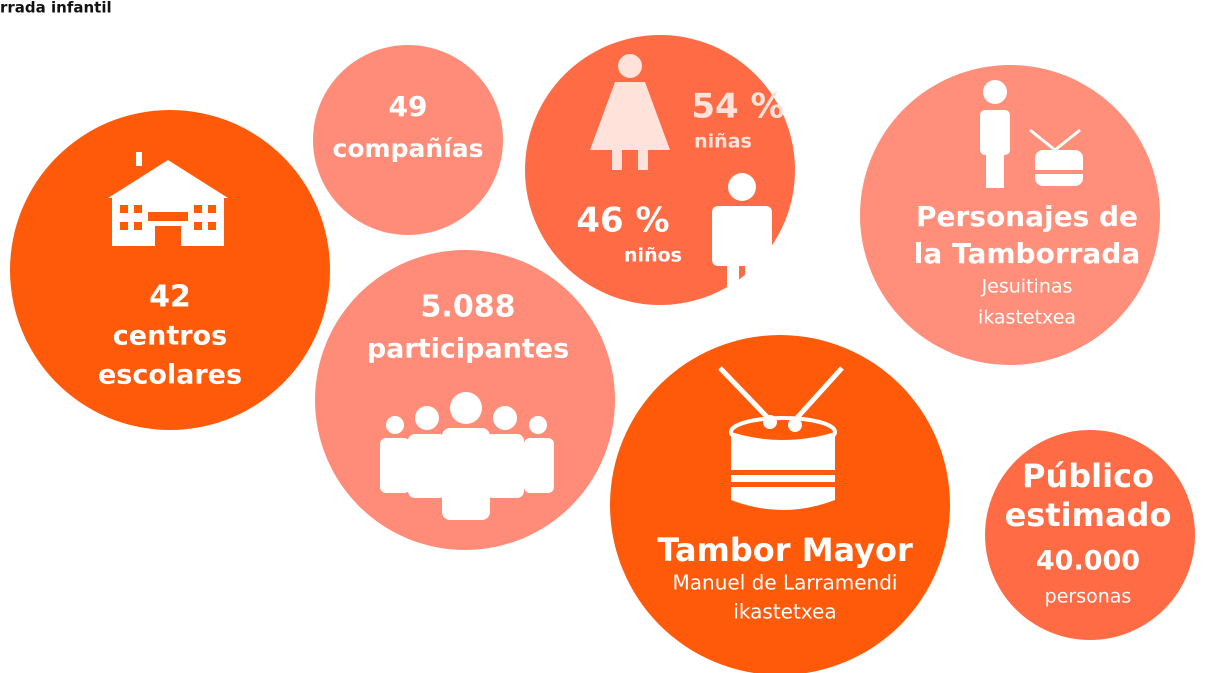 The image size is (1215, 673). I want to click on drum-major-title: Tambor Mayor, so click(785, 550).